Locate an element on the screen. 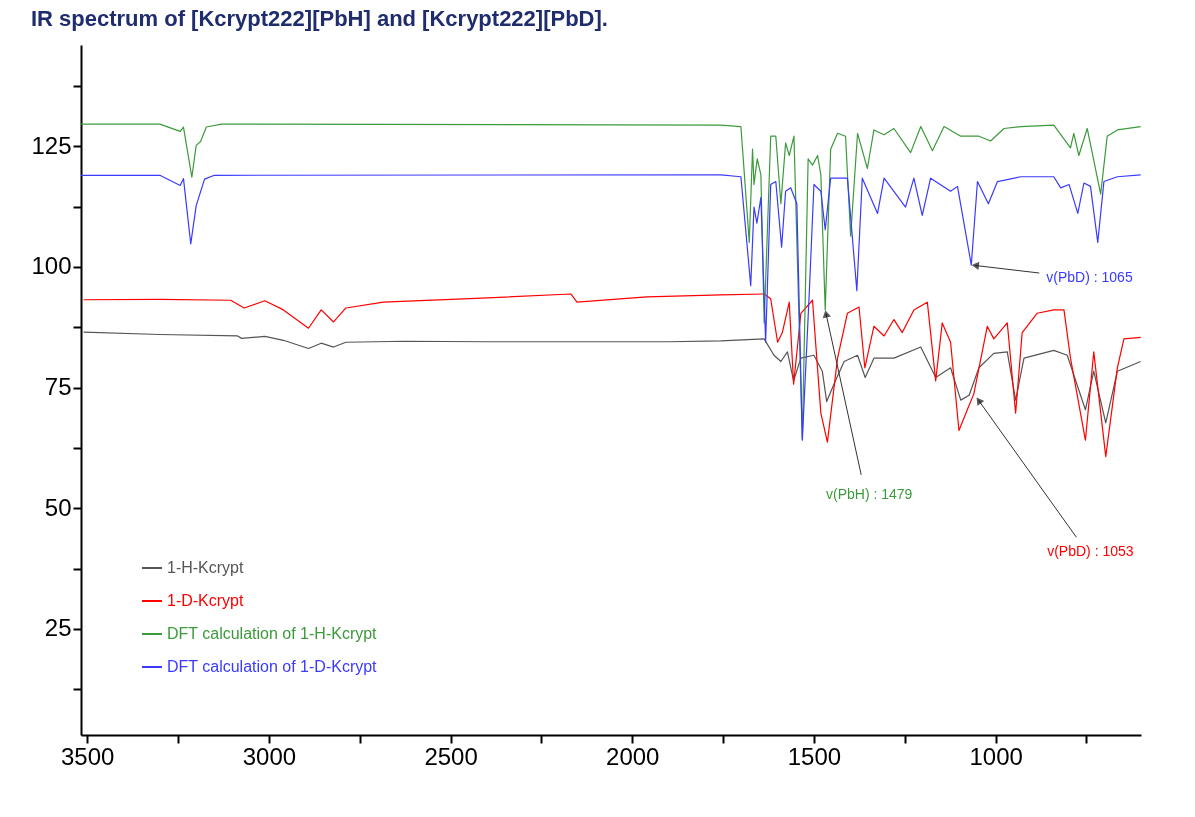  line-series is located at coordinates (611, 377).